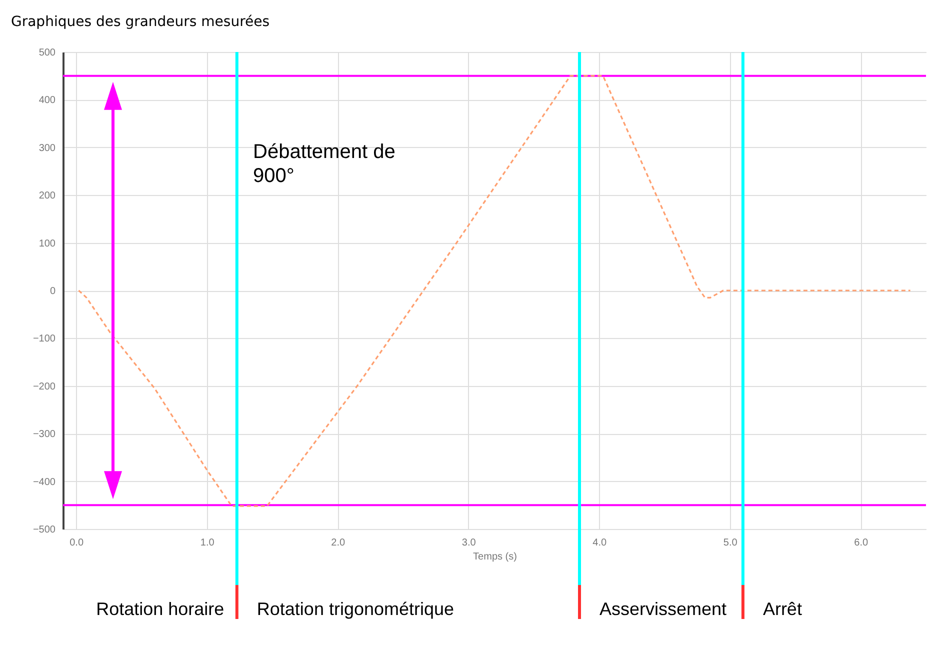 Image resolution: width=937 pixels, height=647 pixels. Describe the element at coordinates (77, 543) in the screenshot. I see `x-tick-label: 0.0` at that location.